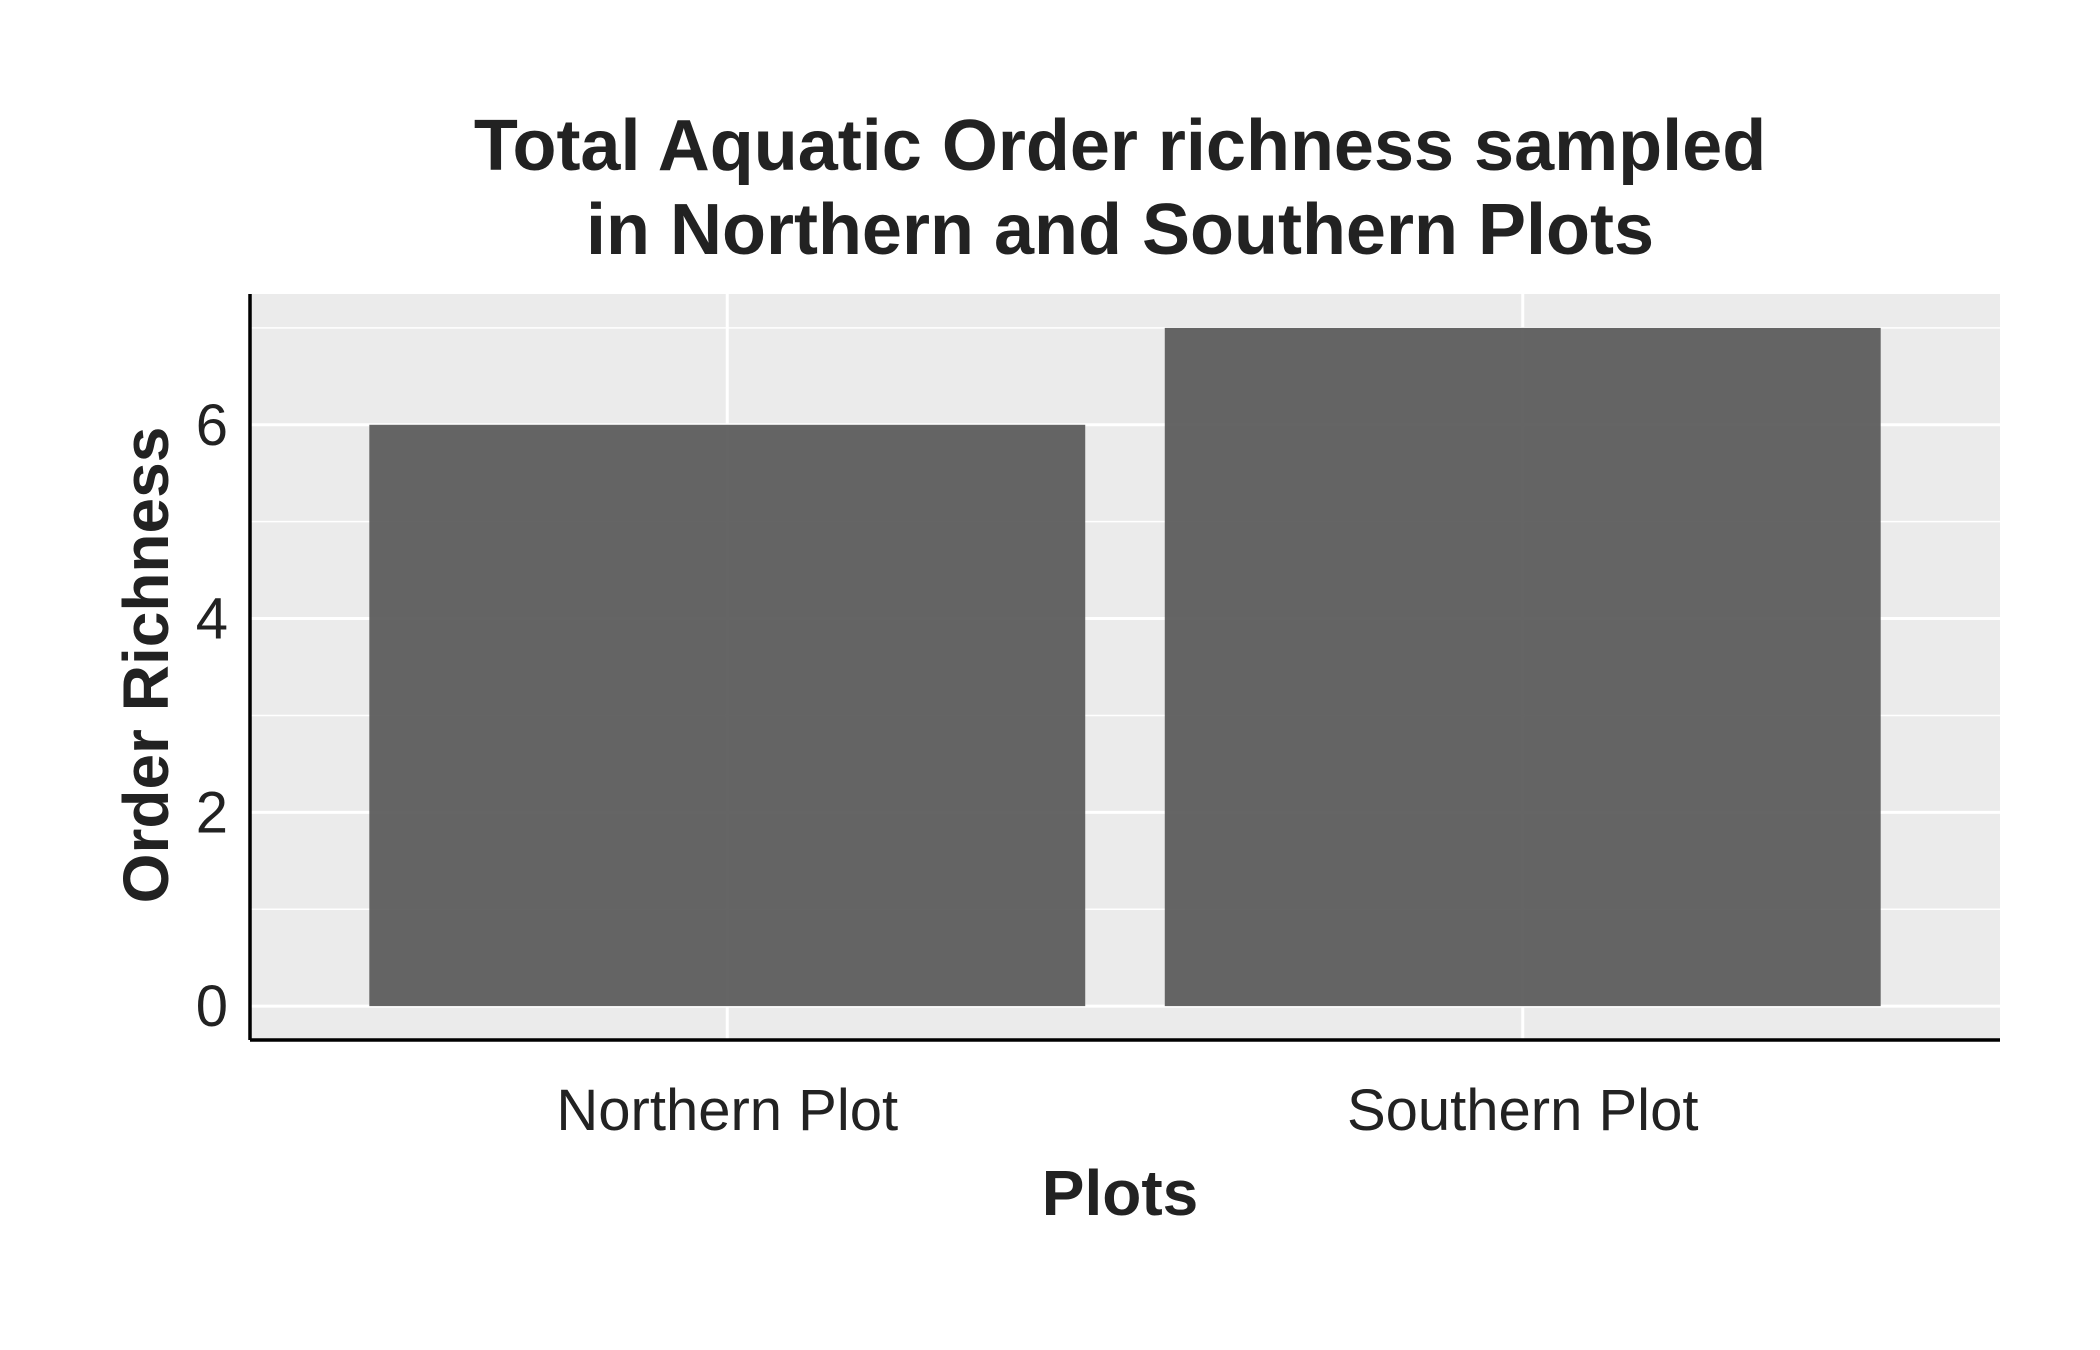  I want to click on y-axis-ticks: 0 2 4 6, so click(212, 716).